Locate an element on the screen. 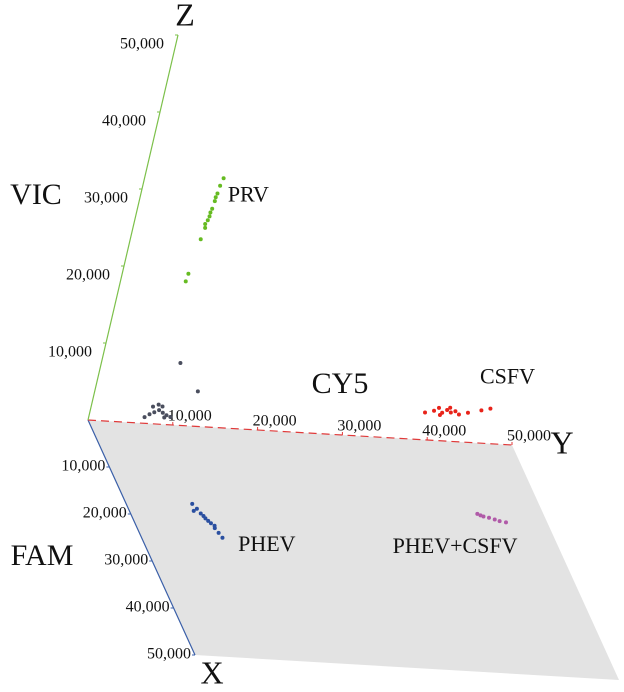 This screenshot has height=692, width=624. z-tick-label: 10,000 is located at coordinates (70, 352).